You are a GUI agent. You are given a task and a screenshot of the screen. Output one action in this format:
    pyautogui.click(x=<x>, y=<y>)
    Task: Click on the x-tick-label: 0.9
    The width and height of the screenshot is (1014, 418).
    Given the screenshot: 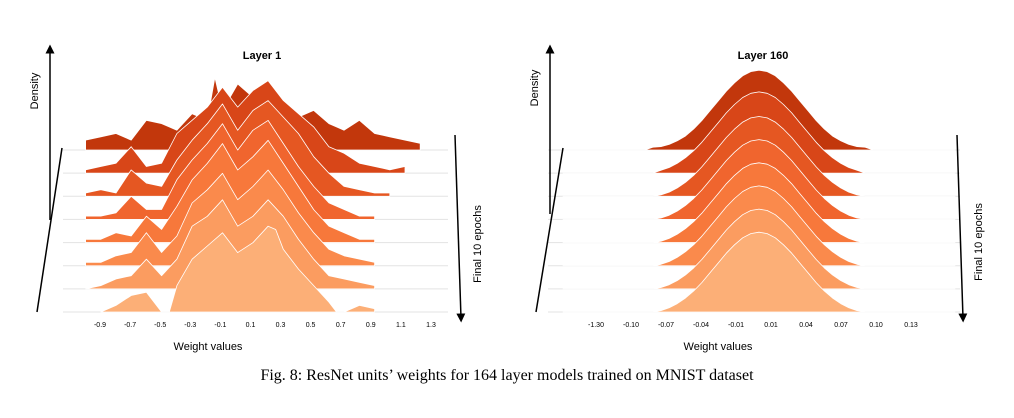 What is the action you would take?
    pyautogui.click(x=371, y=325)
    